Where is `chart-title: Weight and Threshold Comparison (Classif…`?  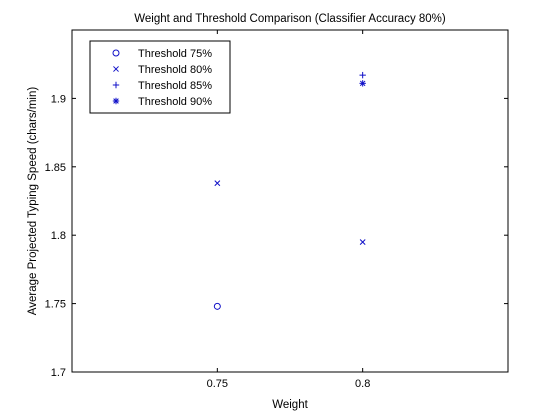 chart-title: Weight and Threshold Comparison (Classif… is located at coordinates (290, 19).